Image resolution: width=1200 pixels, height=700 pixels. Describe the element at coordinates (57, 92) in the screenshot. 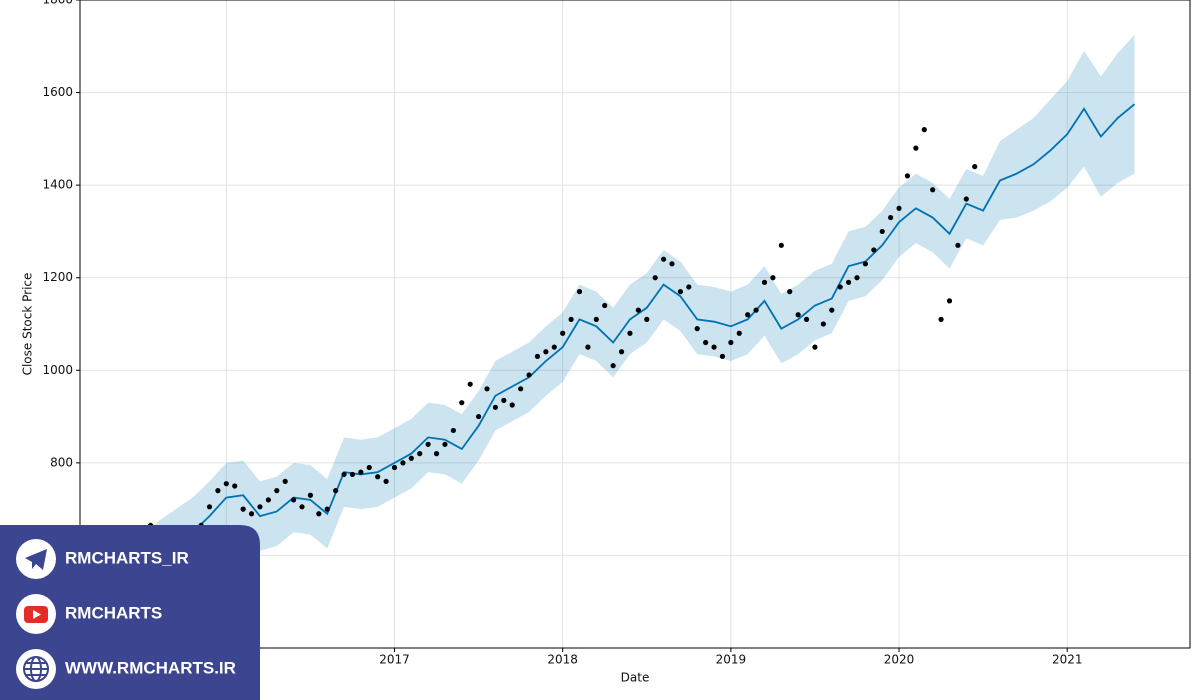

I see `y-tick-label: 1600` at that location.